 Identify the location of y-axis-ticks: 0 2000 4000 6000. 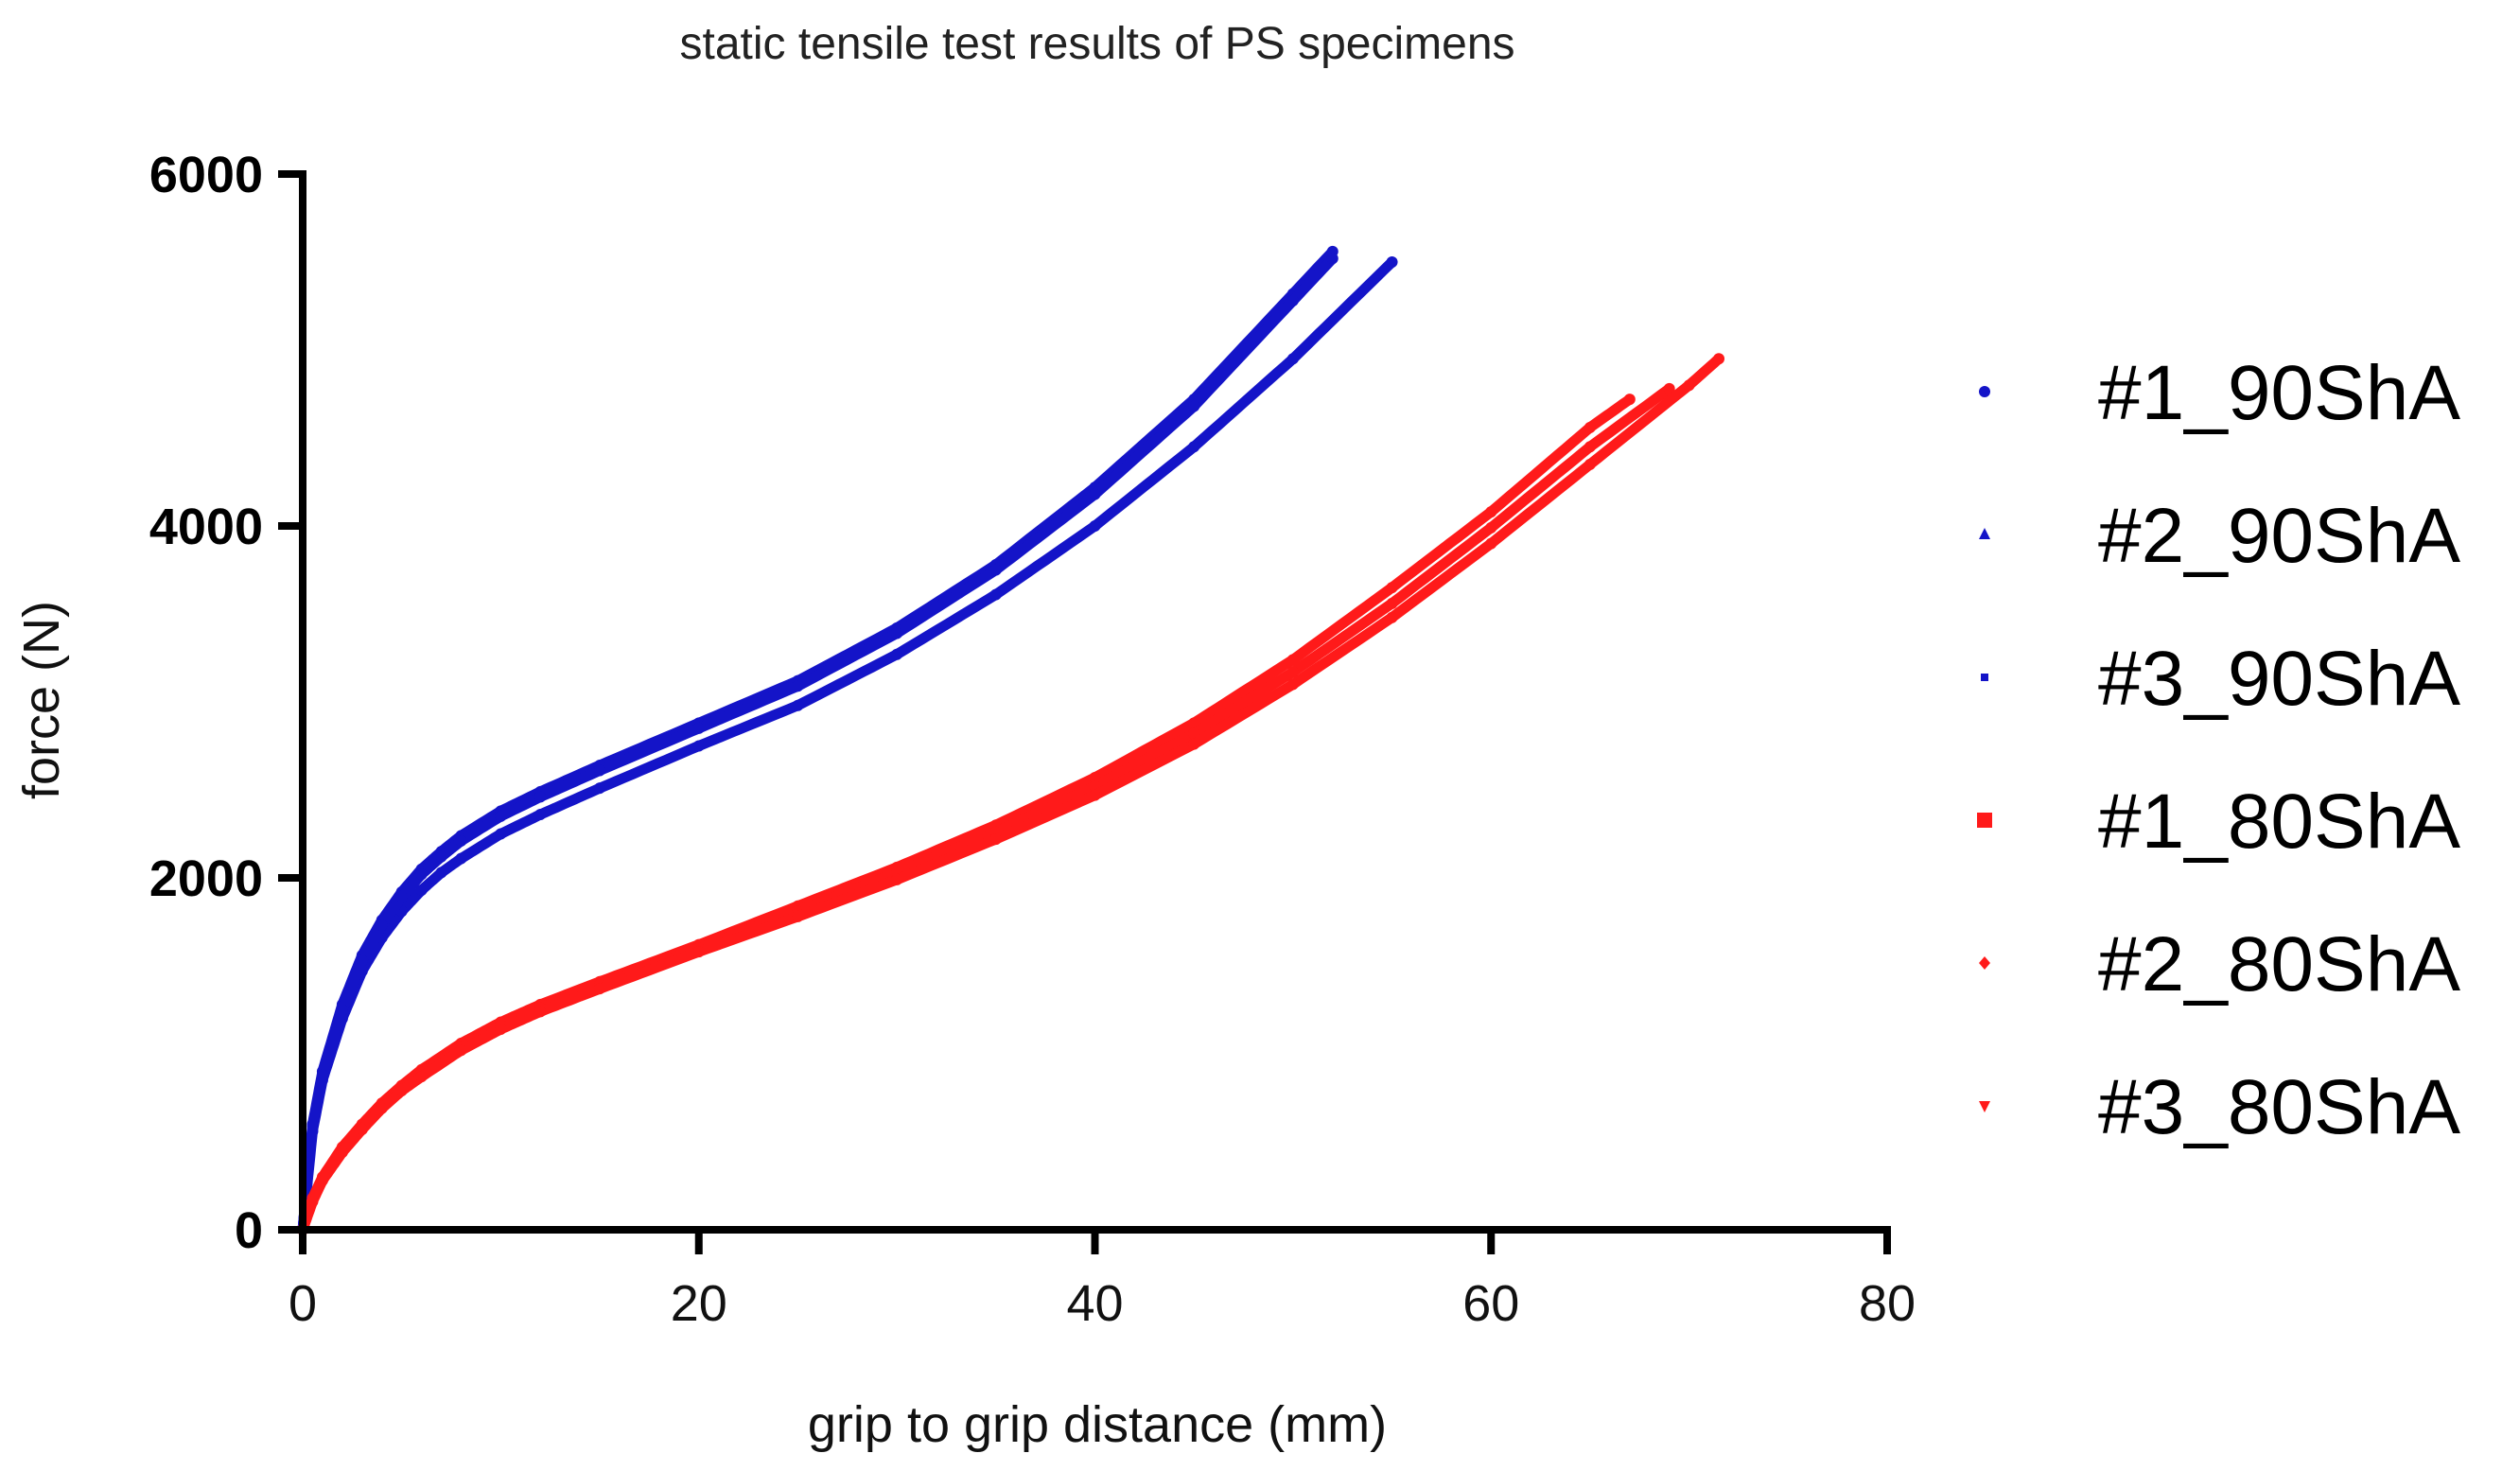
(226, 703).